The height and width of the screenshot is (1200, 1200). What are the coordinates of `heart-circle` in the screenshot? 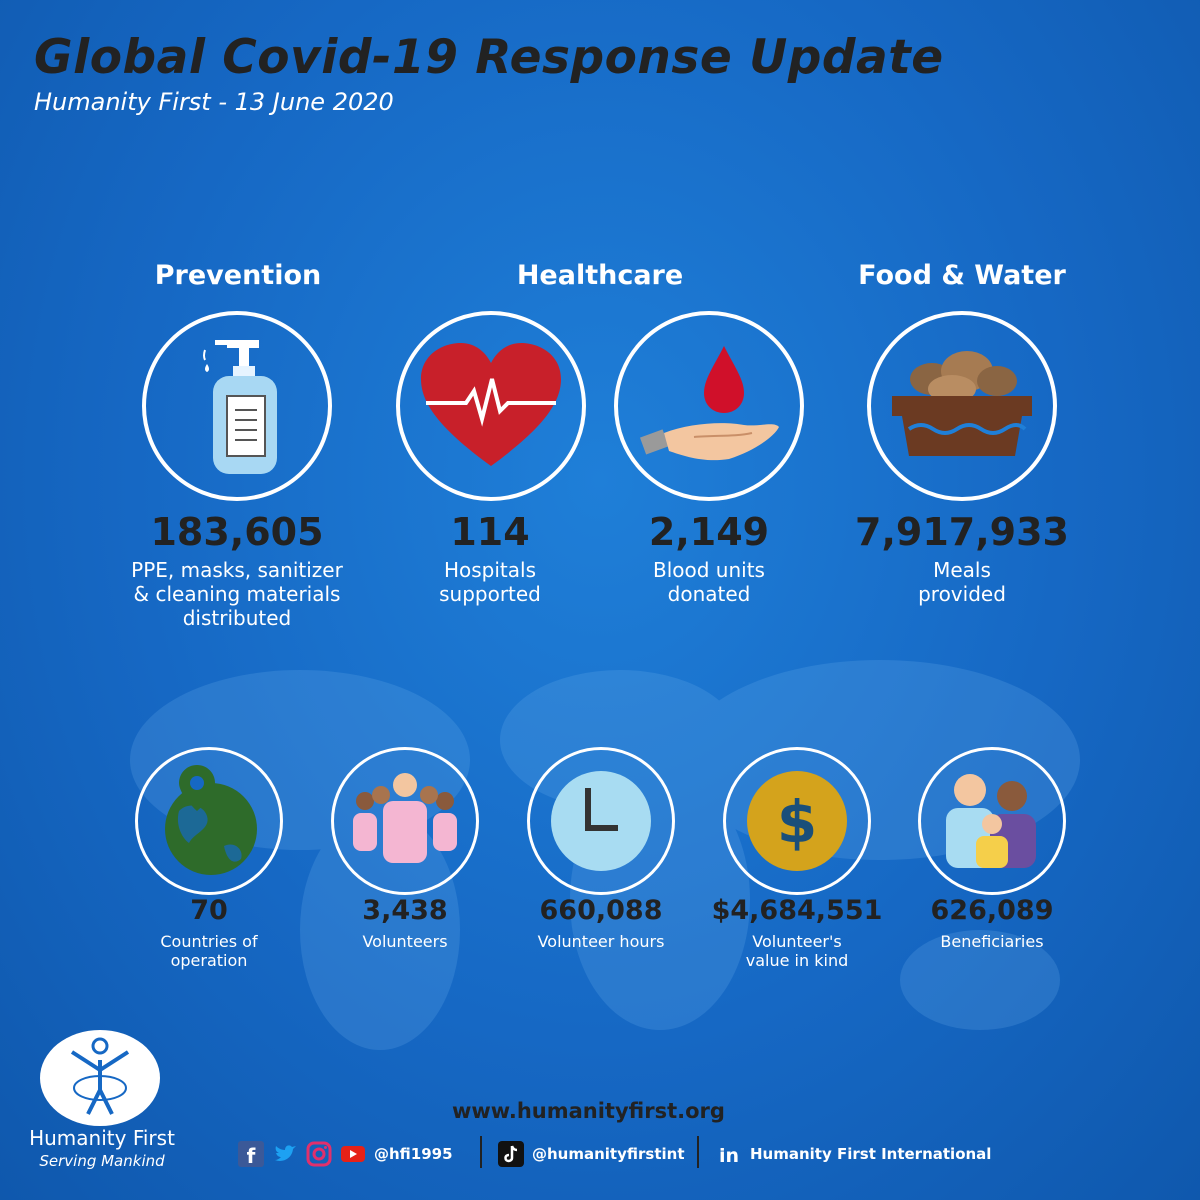 It's located at (491, 406).